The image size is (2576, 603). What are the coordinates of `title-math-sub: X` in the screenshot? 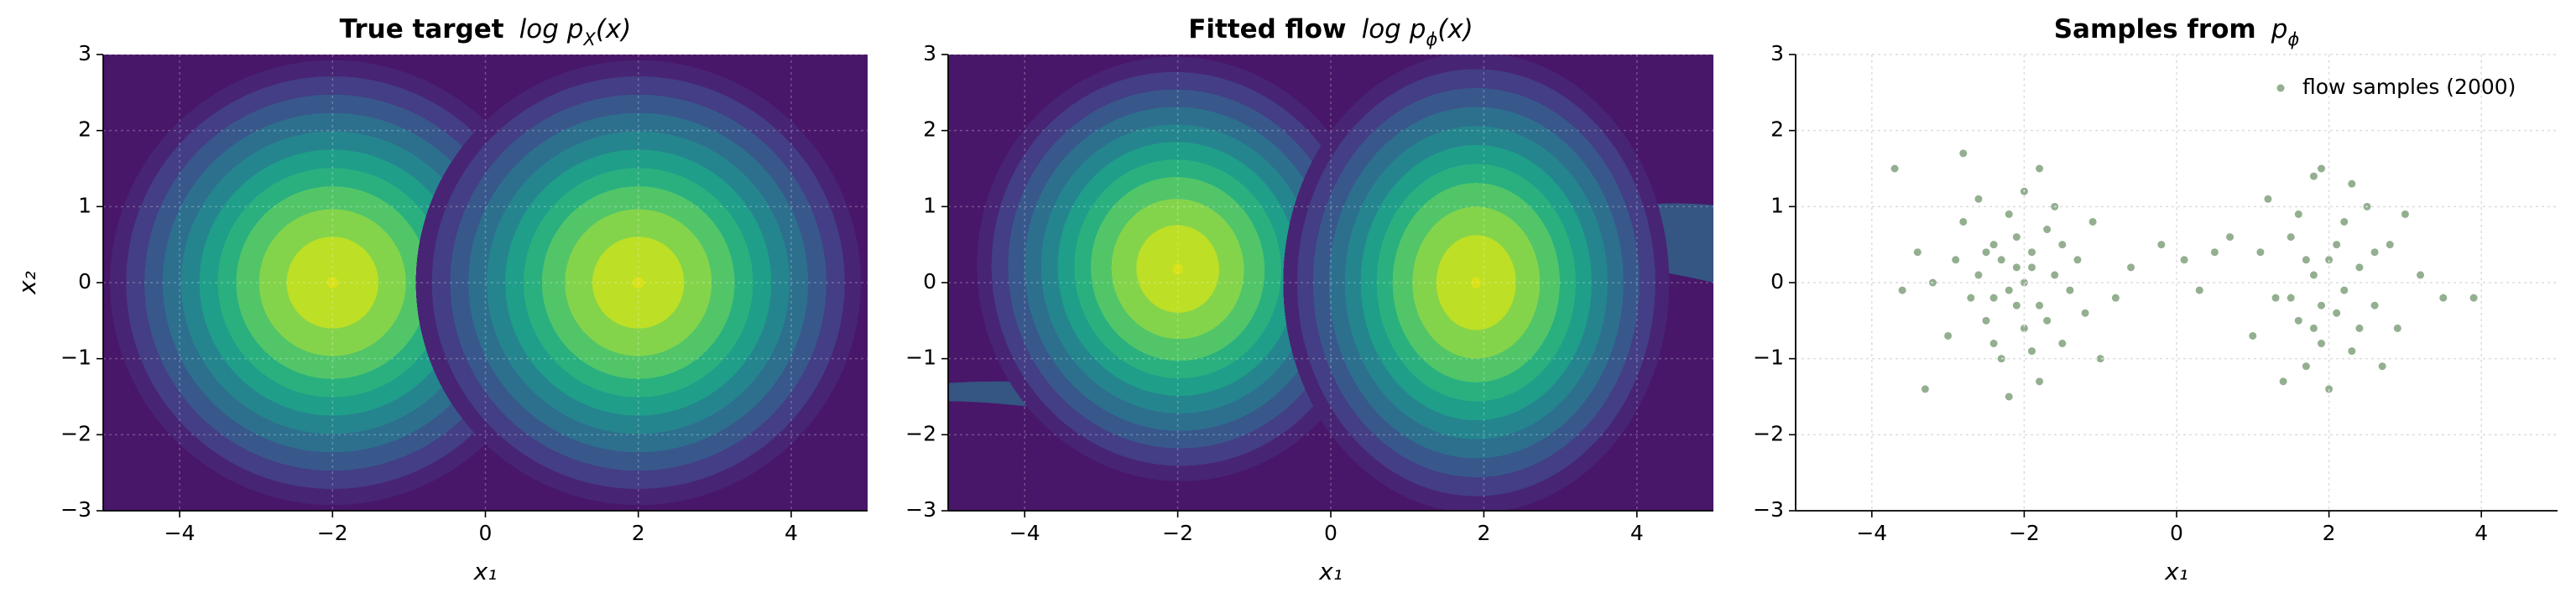 It's located at (589, 39).